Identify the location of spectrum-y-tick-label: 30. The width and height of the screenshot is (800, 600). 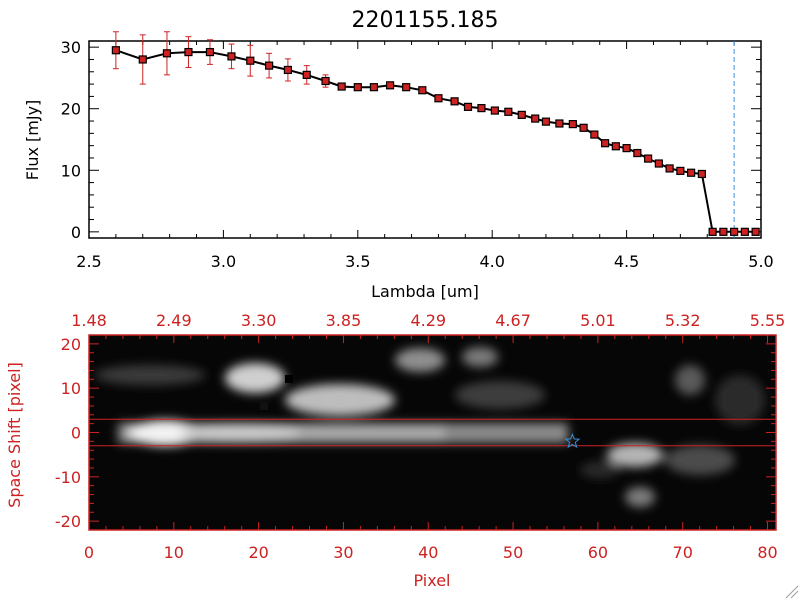
(71, 47).